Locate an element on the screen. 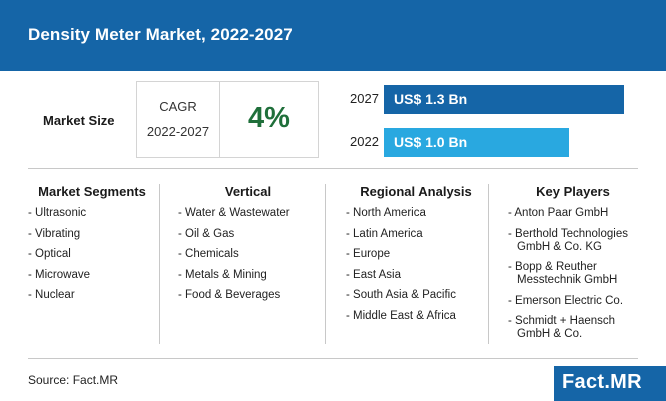 The image size is (666, 401). list-item: - Optical is located at coordinates (92, 254).